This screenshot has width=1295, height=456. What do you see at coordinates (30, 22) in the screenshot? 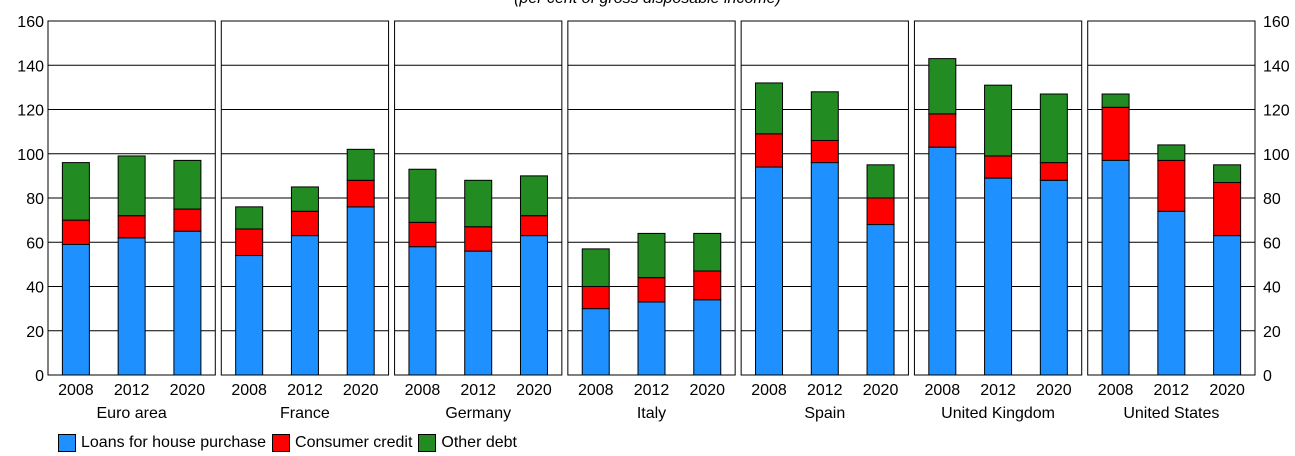
I see `y-tick-label-left: 160` at bounding box center [30, 22].